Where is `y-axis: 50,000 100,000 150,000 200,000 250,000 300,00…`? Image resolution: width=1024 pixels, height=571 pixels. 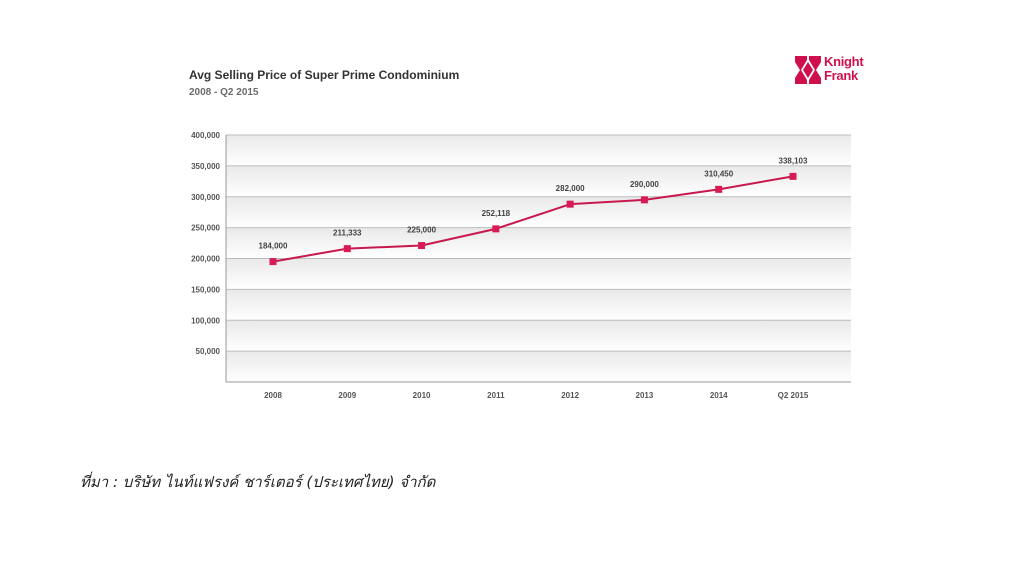 y-axis: 50,000 100,000 150,000 200,000 250,000 300,00… is located at coordinates (209, 256).